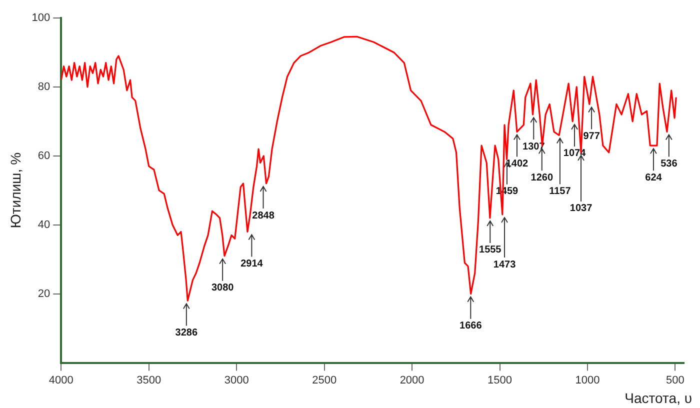  Describe the element at coordinates (236, 380) in the screenshot. I see `x-tick-label: 3000` at that location.